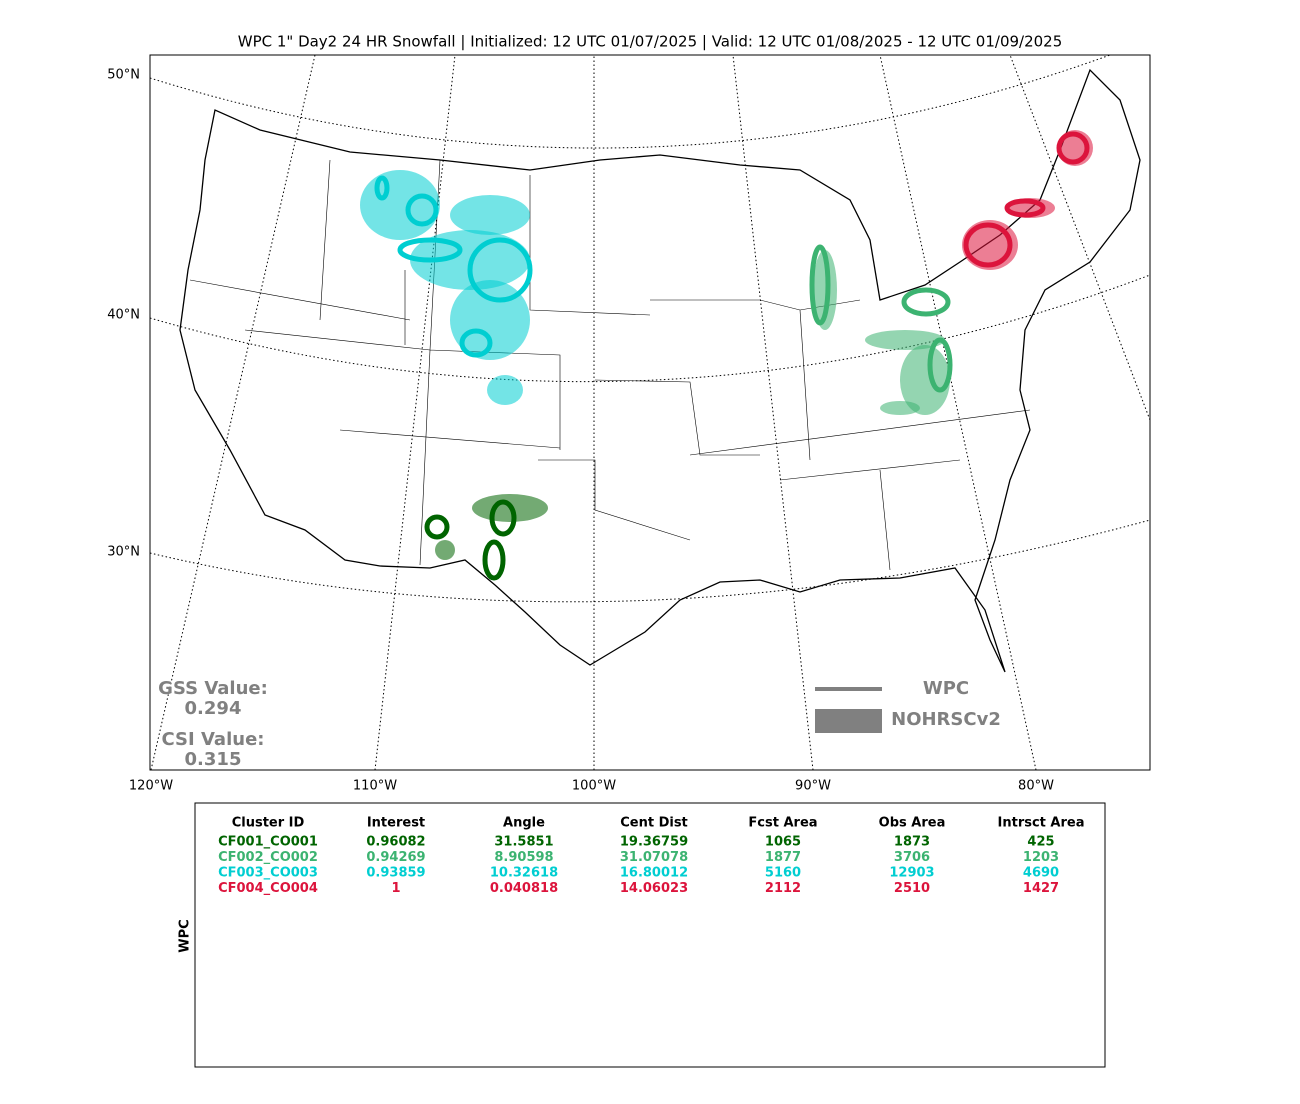  What do you see at coordinates (654, 873) in the screenshot?
I see `table-cell: 16.80012` at bounding box center [654, 873].